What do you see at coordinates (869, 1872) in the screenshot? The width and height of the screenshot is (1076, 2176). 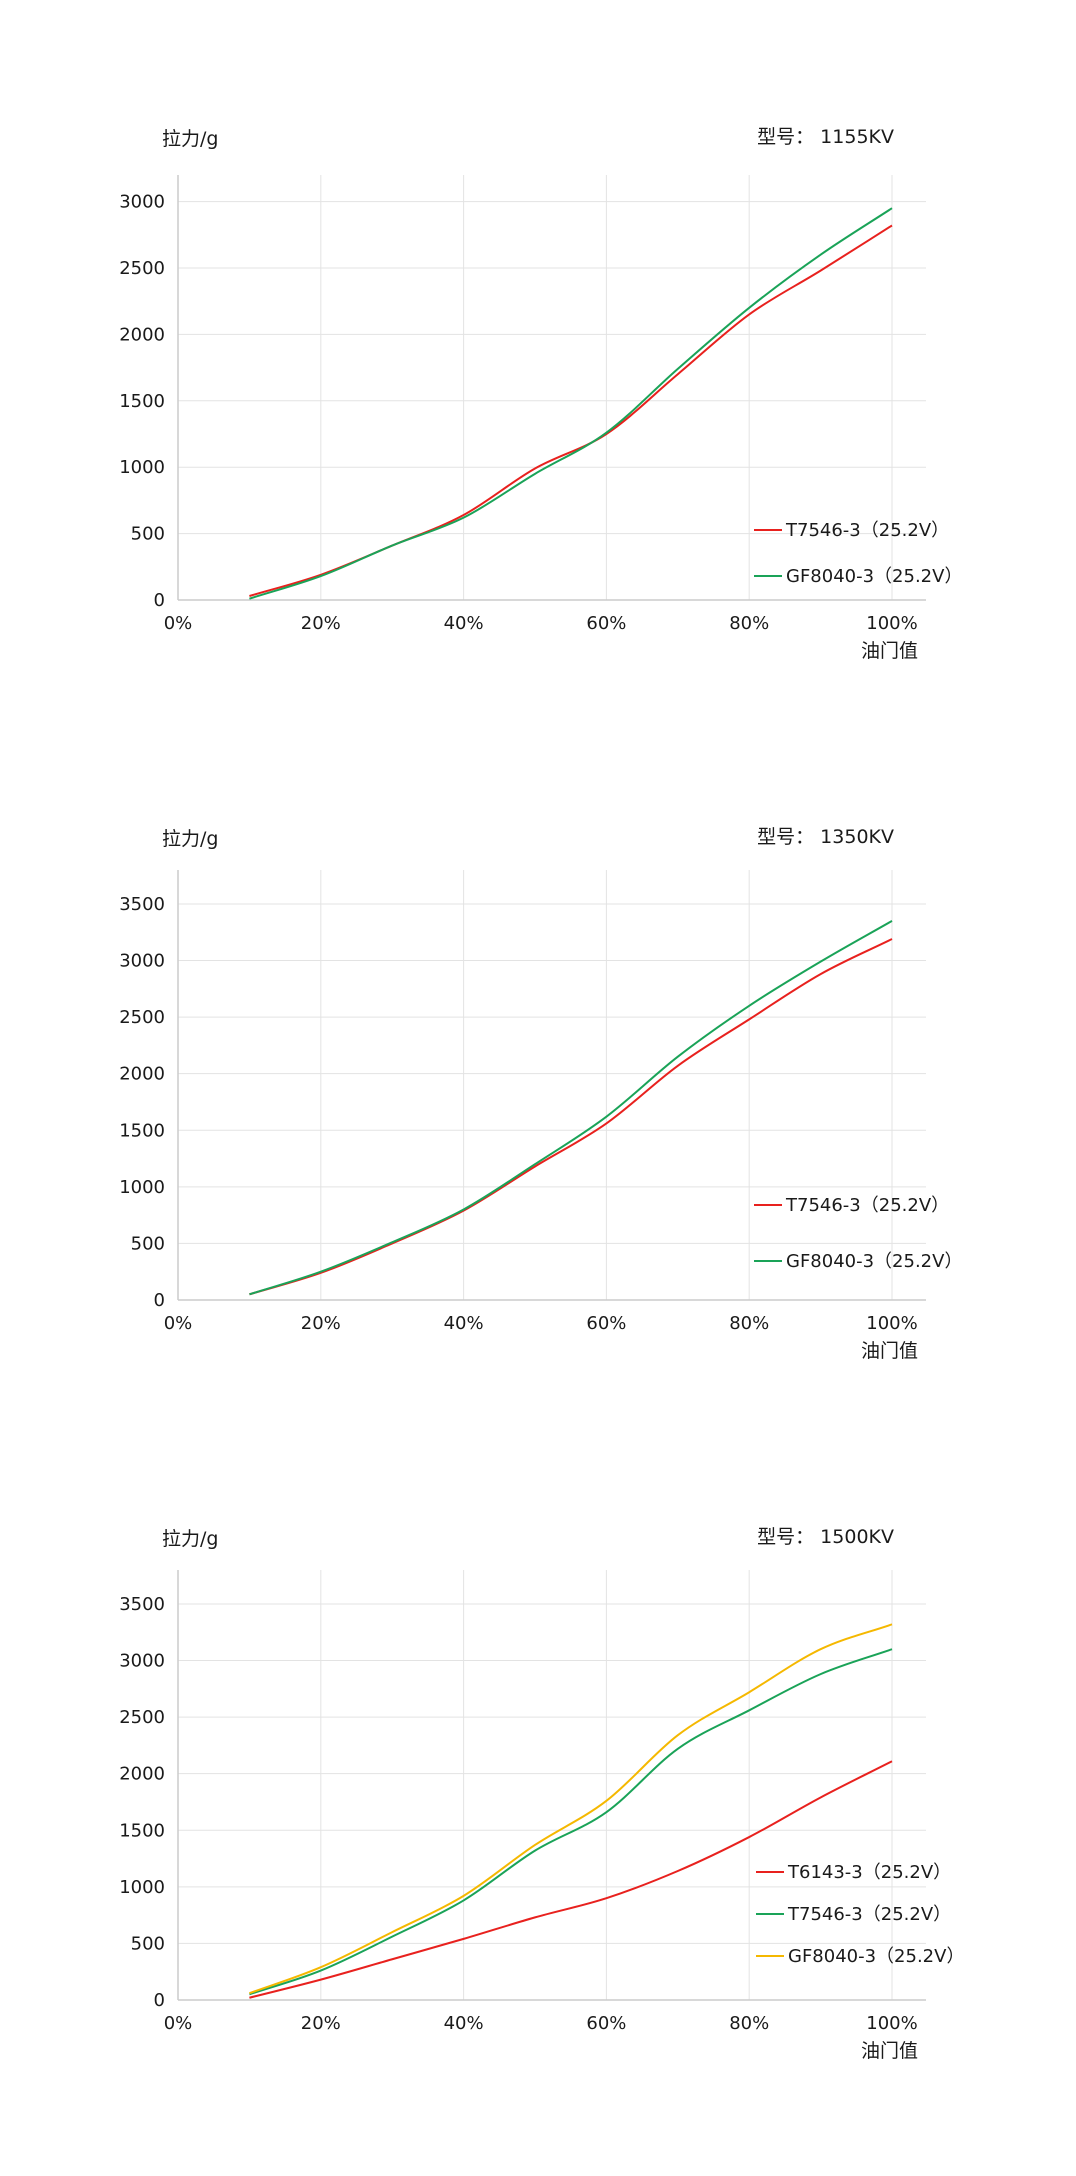 I see `legend-label-1: T6143-3（25.2V）` at bounding box center [869, 1872].